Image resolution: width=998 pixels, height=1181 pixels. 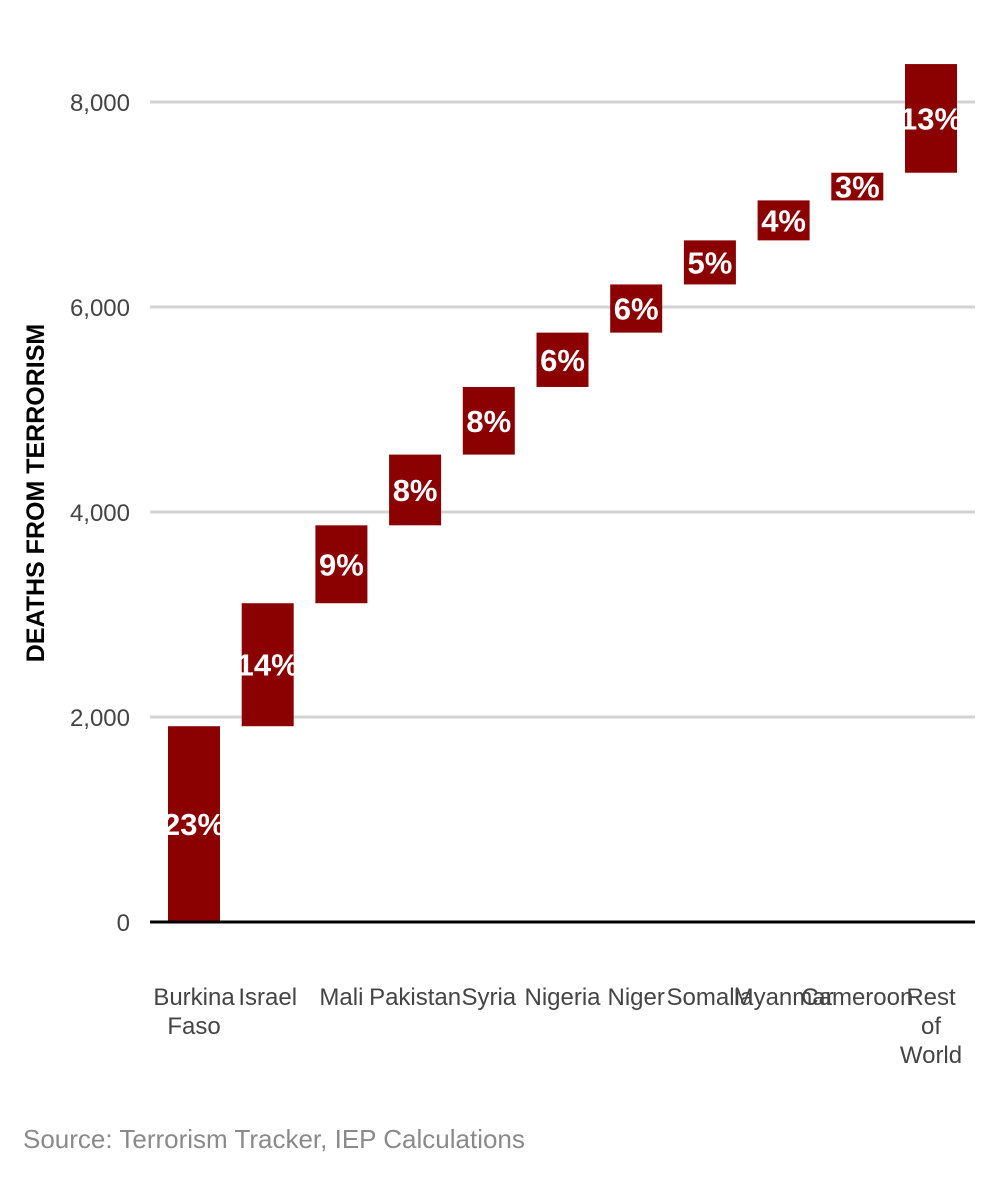 What do you see at coordinates (100, 308) in the screenshot?
I see `y-tick-label: 6,000` at bounding box center [100, 308].